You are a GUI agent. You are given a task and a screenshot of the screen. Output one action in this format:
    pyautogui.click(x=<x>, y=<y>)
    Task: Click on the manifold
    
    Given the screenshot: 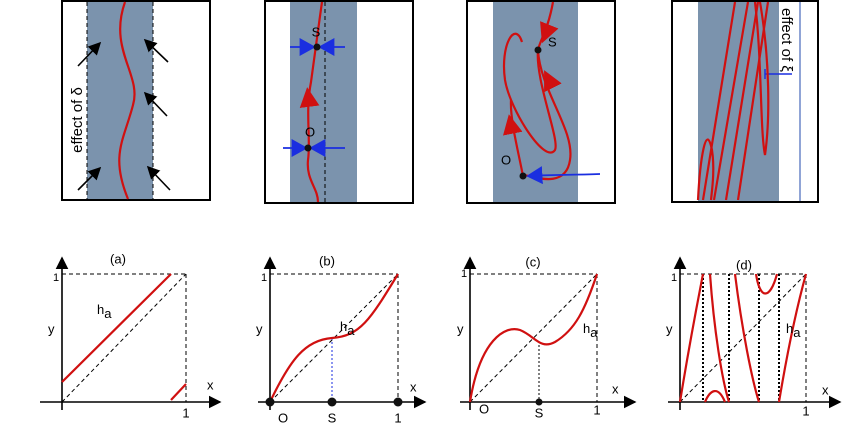 What is the action you would take?
    pyautogui.click(x=563, y=175)
    